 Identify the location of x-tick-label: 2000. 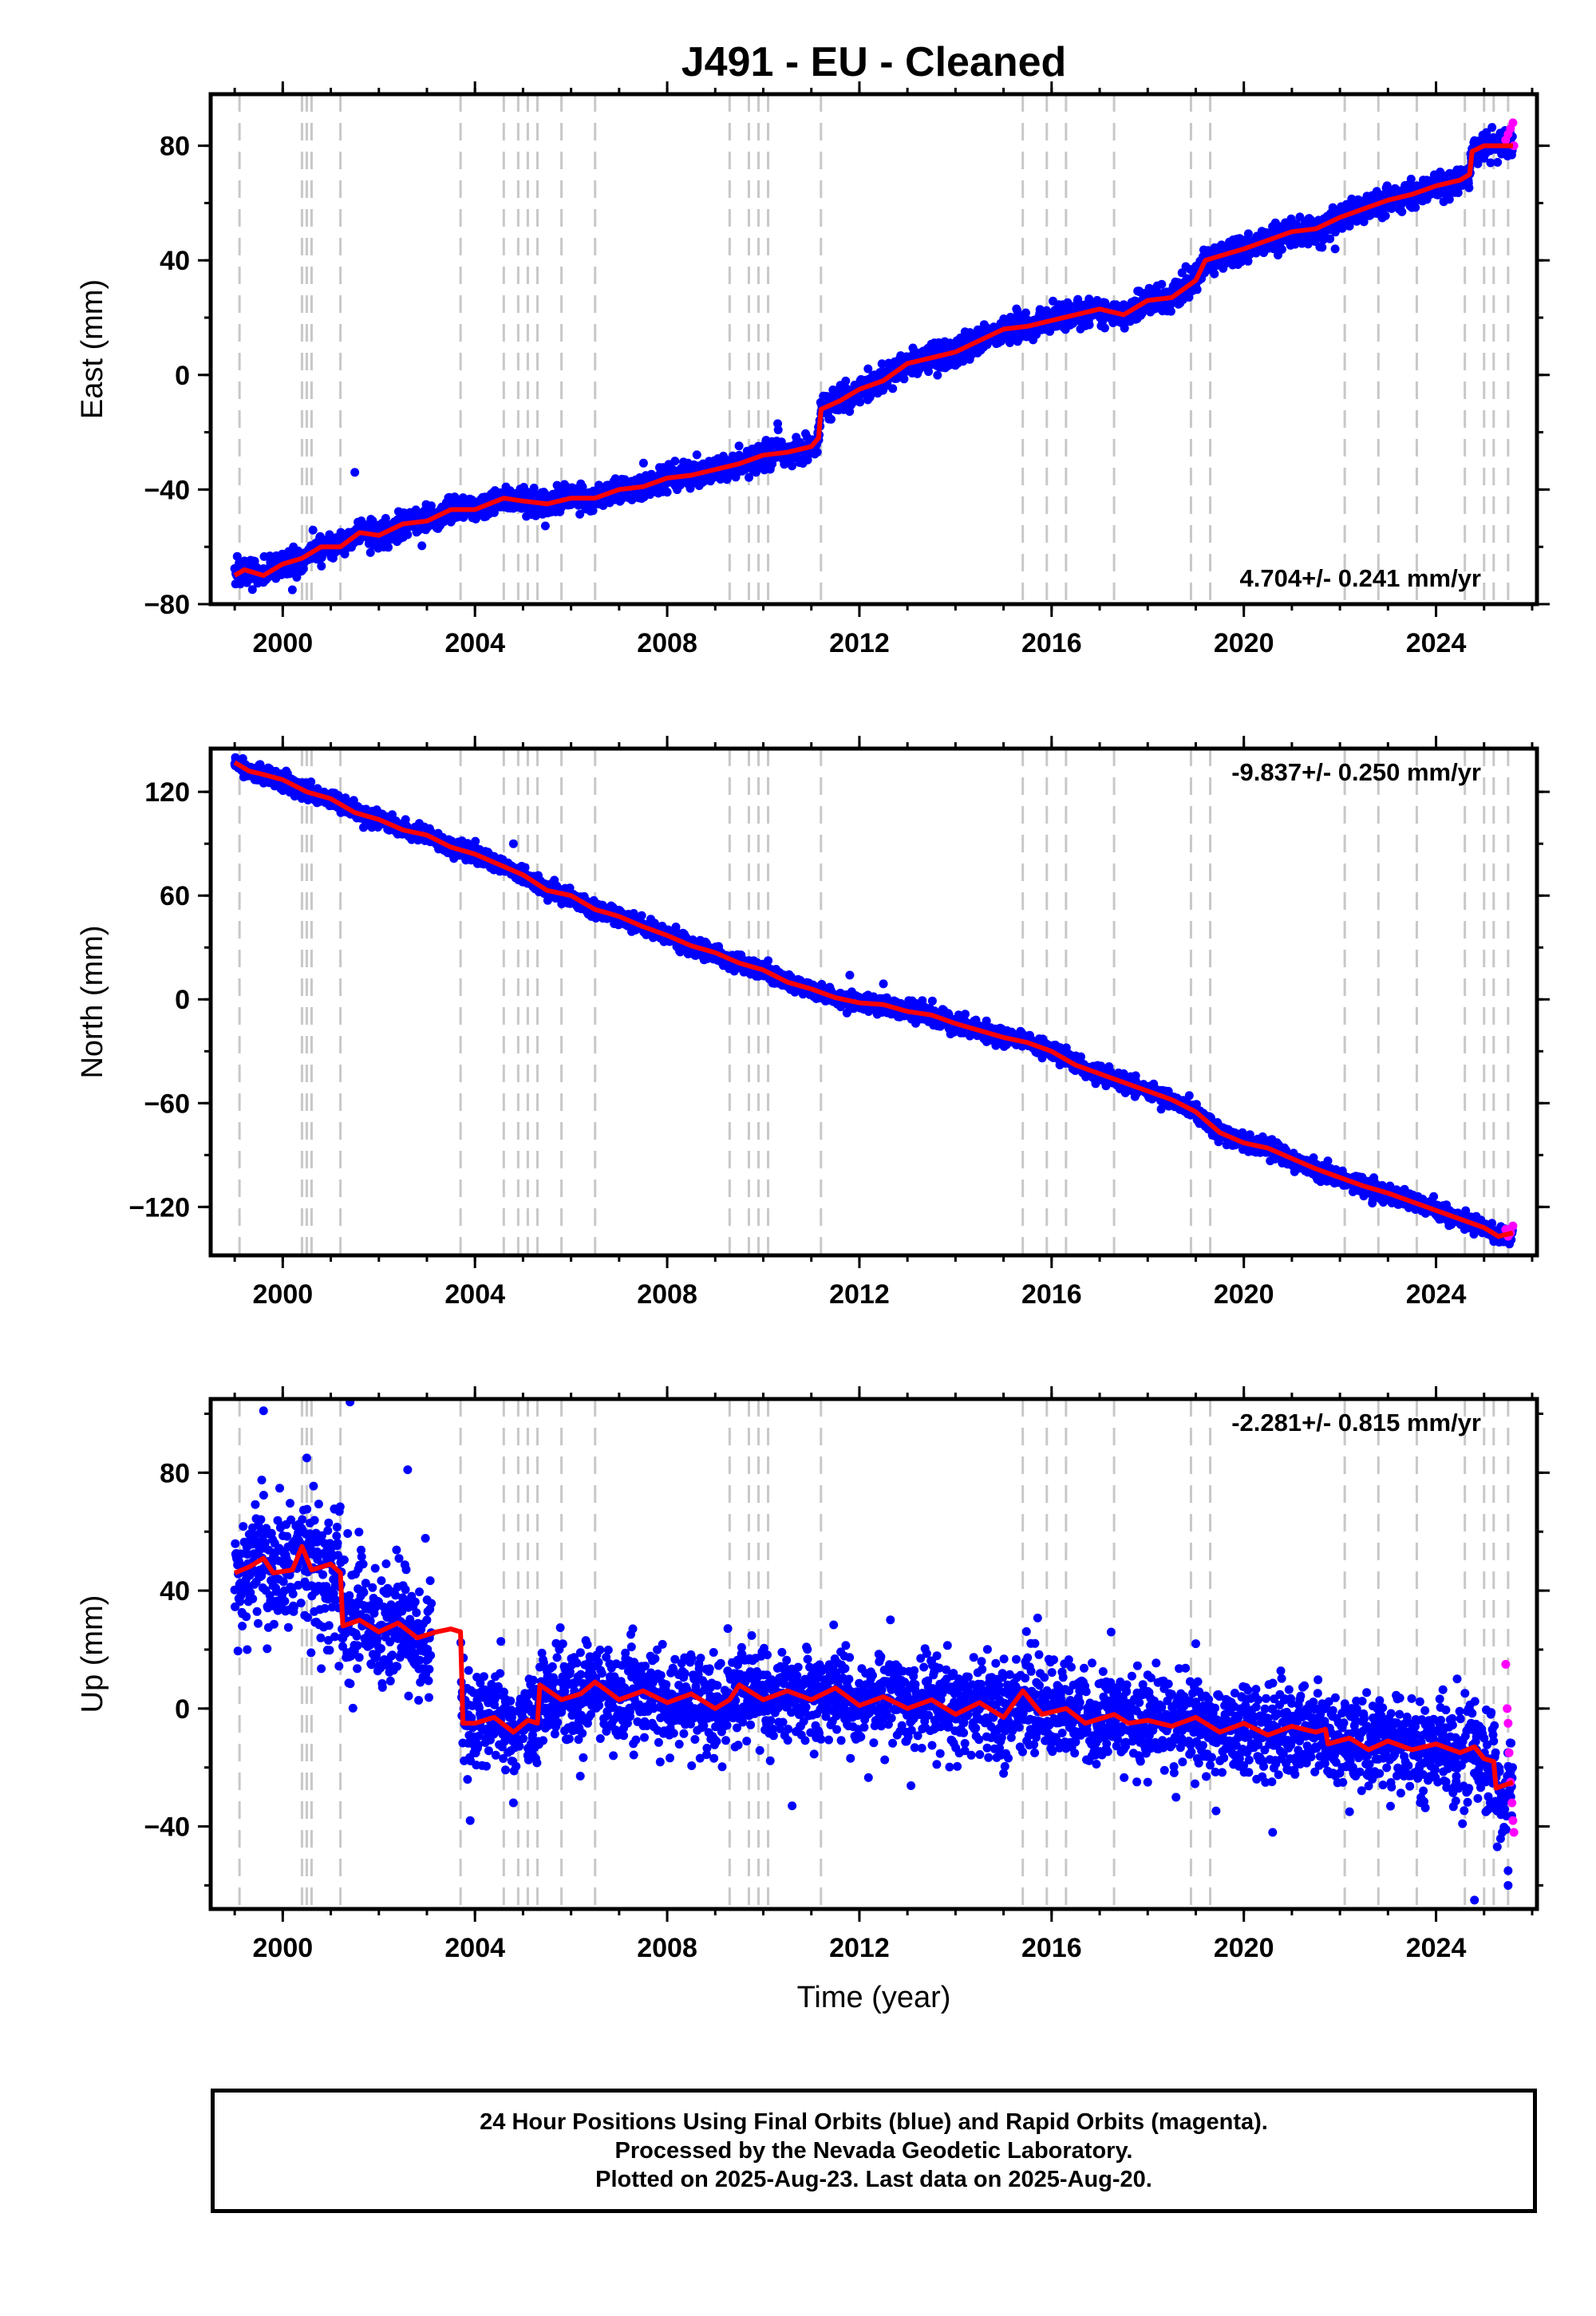
(283, 643).